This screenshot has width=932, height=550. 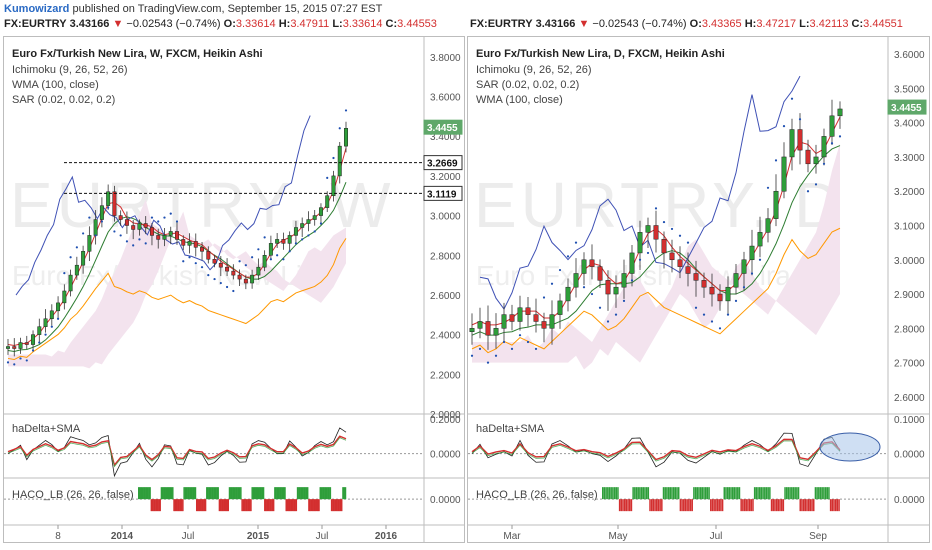 What do you see at coordinates (122, 536) in the screenshot?
I see `time-axis-label: 2014` at bounding box center [122, 536].